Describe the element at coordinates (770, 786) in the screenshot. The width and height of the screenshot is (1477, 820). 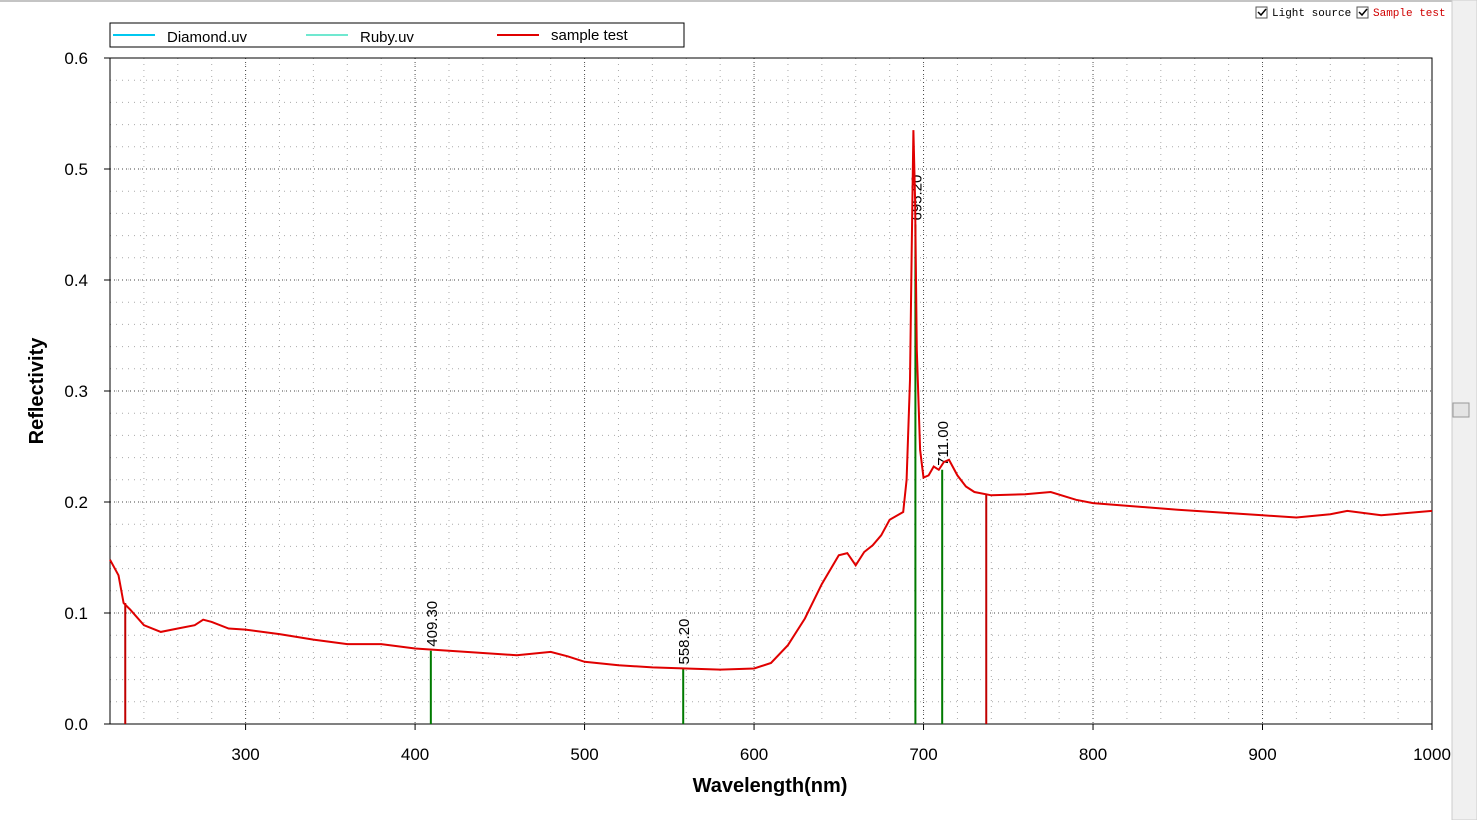
I see `x-axis-title: Wavelength(nm)` at that location.